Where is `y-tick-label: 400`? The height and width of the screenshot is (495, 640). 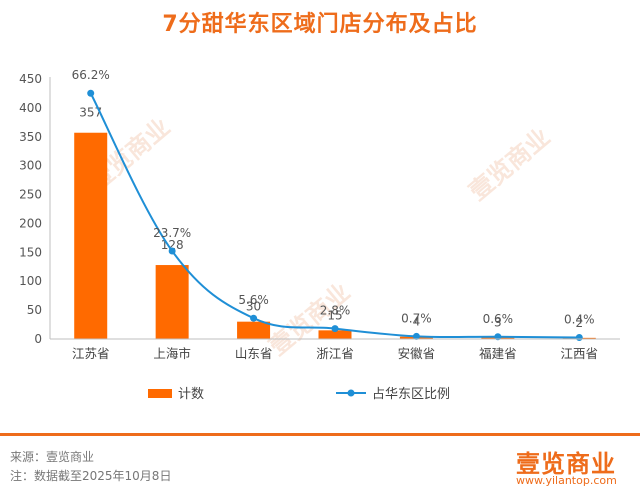 y-tick-label: 400 is located at coordinates (30, 108).